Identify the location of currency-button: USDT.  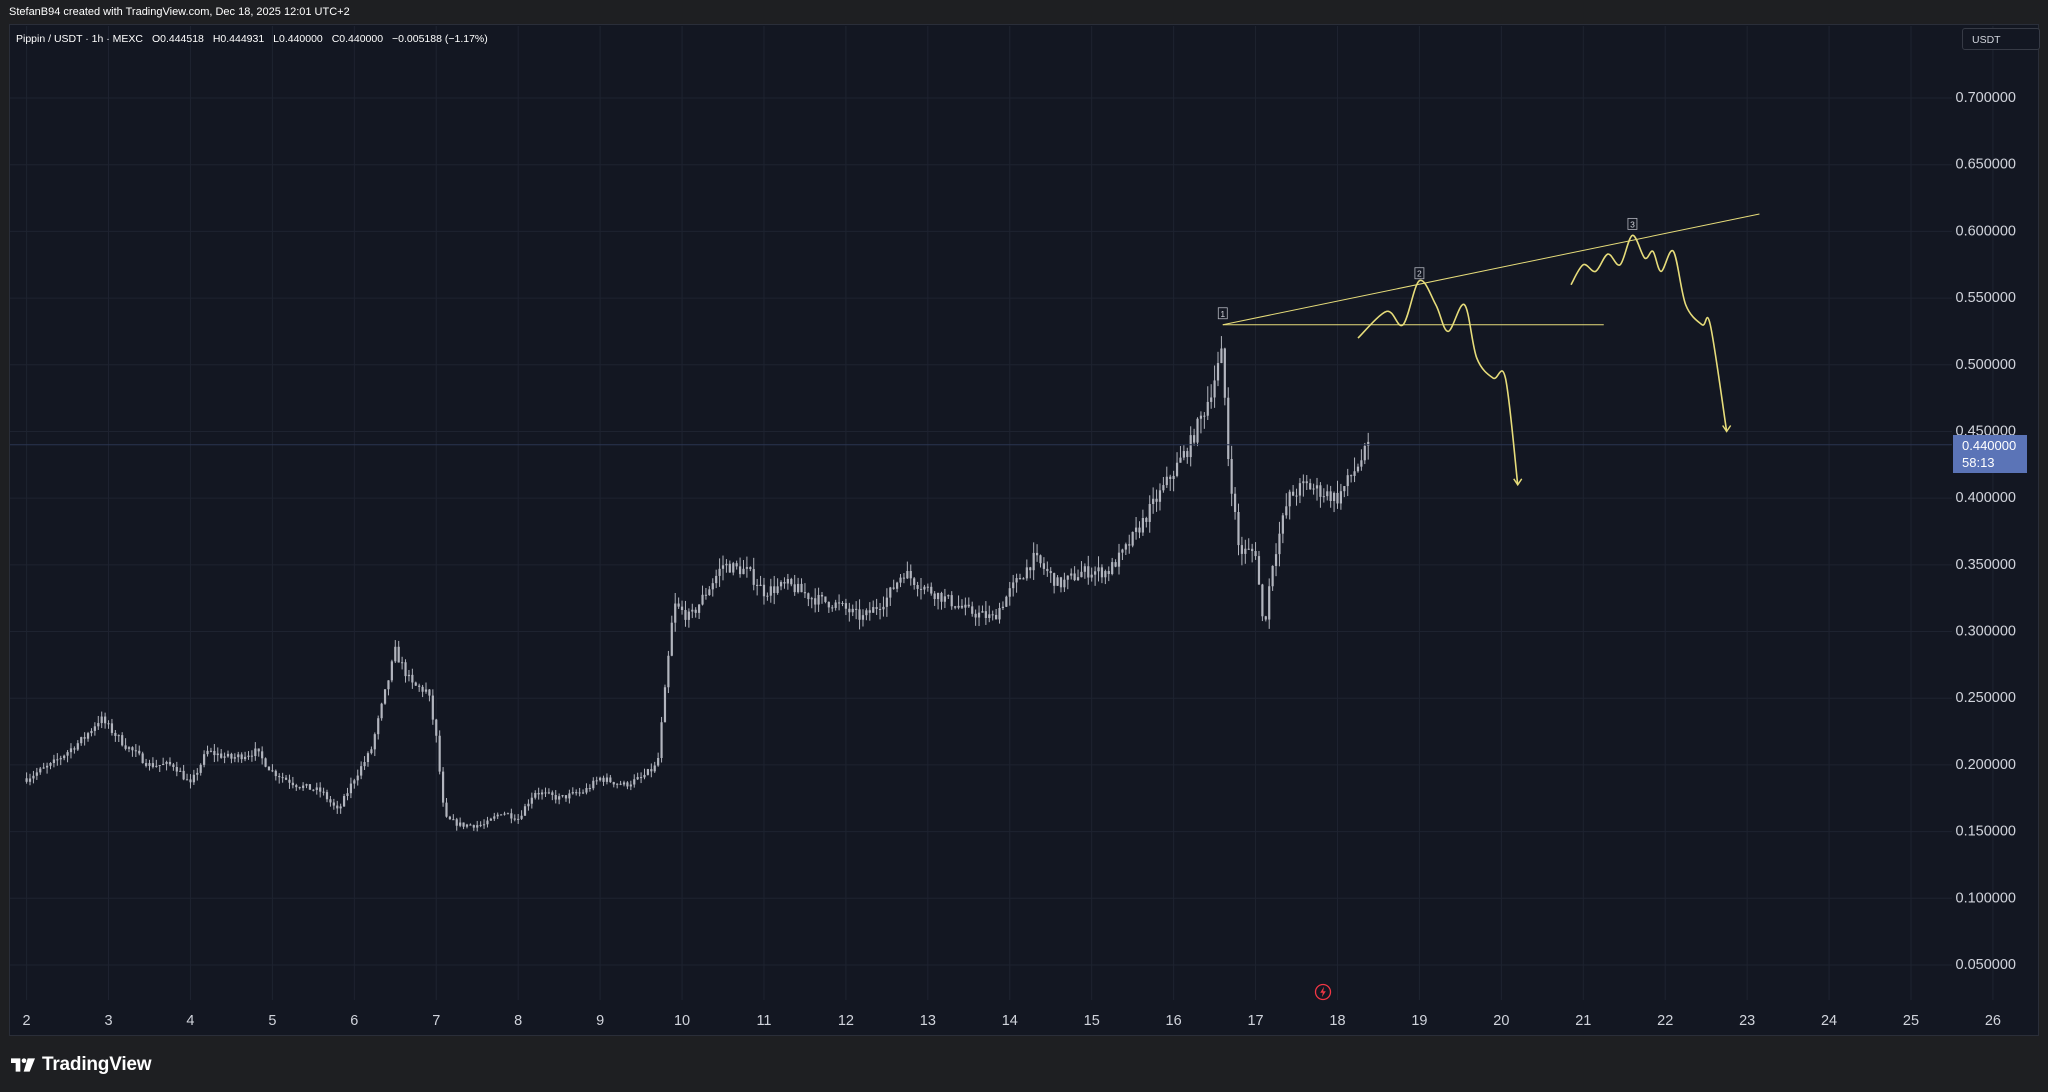
(2001, 39).